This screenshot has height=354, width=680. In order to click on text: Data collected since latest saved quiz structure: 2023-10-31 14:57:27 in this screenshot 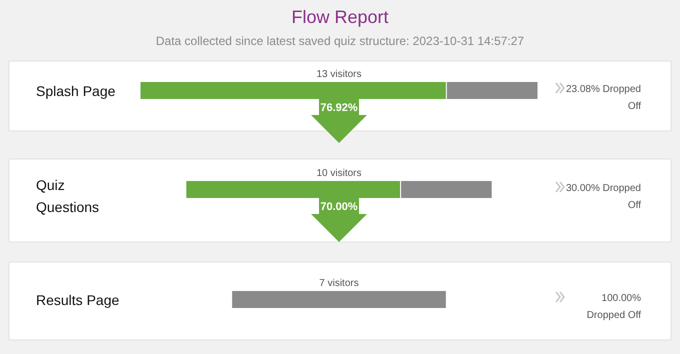, I will do `click(340, 41)`.